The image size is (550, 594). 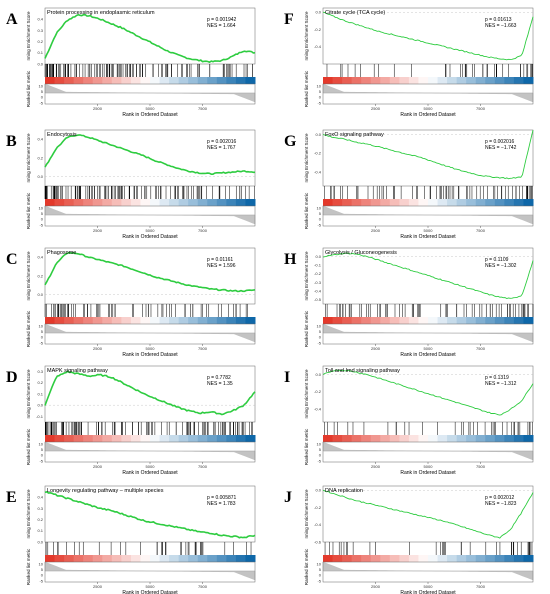 I want to click on nes-value: NES = −1.663, so click(x=501, y=26).